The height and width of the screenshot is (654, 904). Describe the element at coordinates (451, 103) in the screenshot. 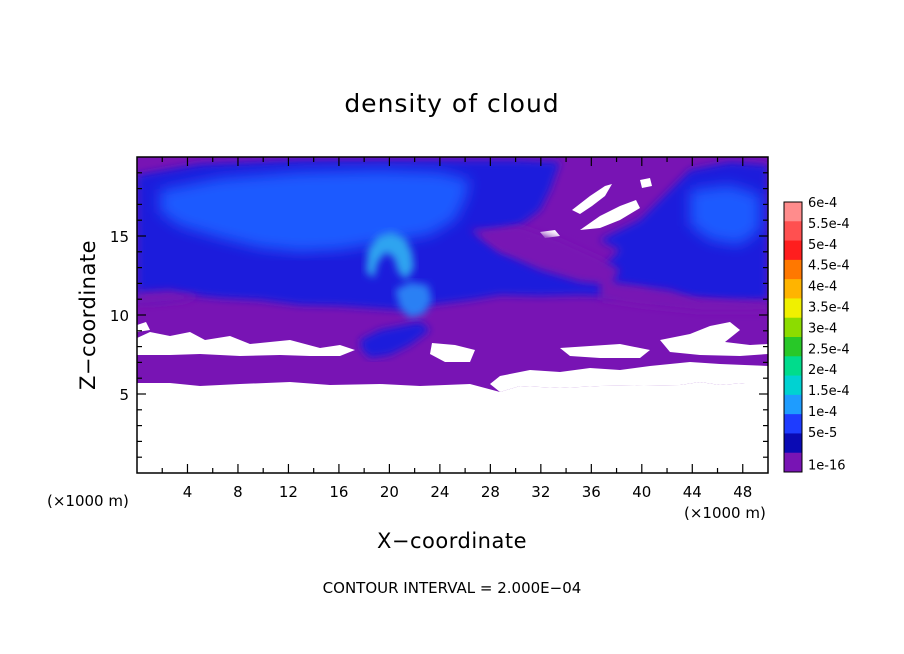

I see `chart-title: density of cloud` at that location.